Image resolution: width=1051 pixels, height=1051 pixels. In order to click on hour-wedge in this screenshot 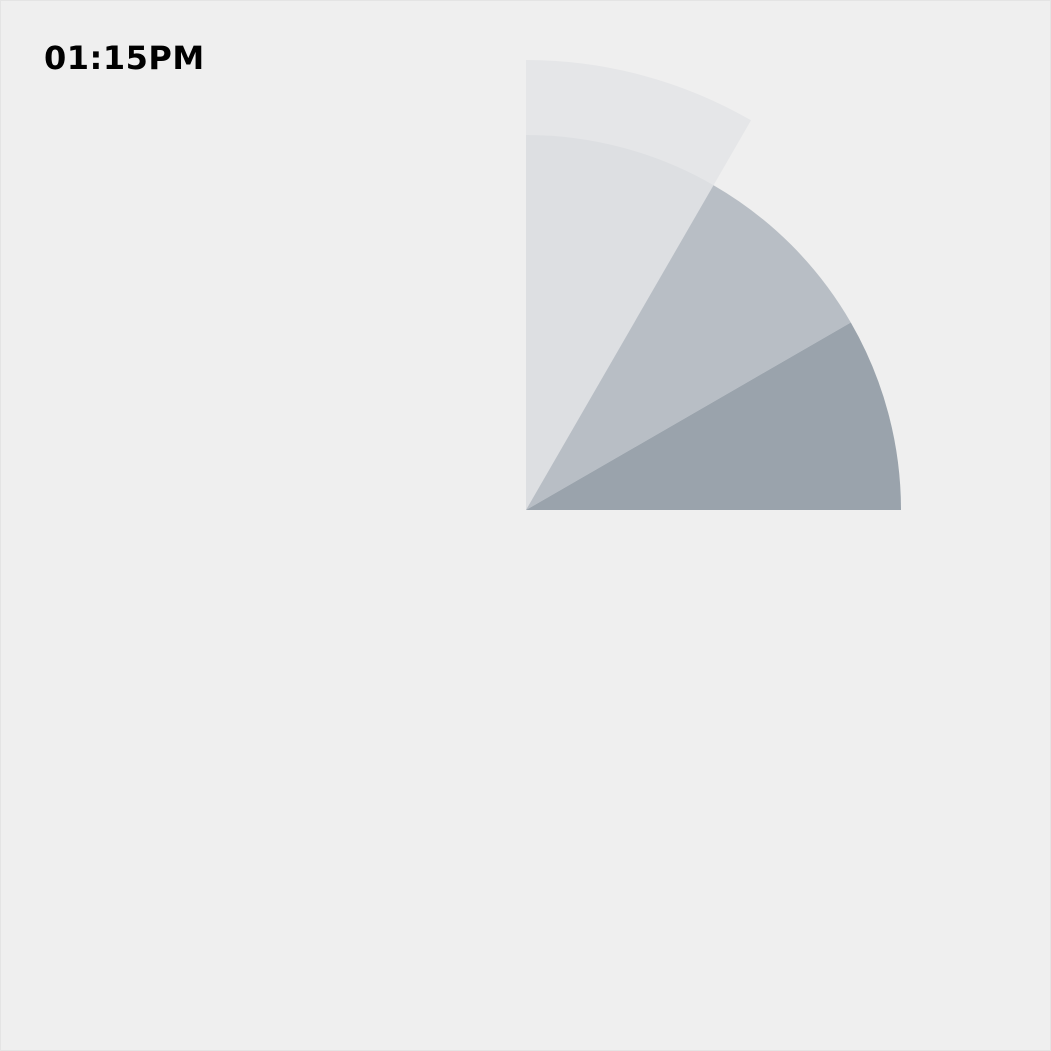, I will do `click(620, 322)`.